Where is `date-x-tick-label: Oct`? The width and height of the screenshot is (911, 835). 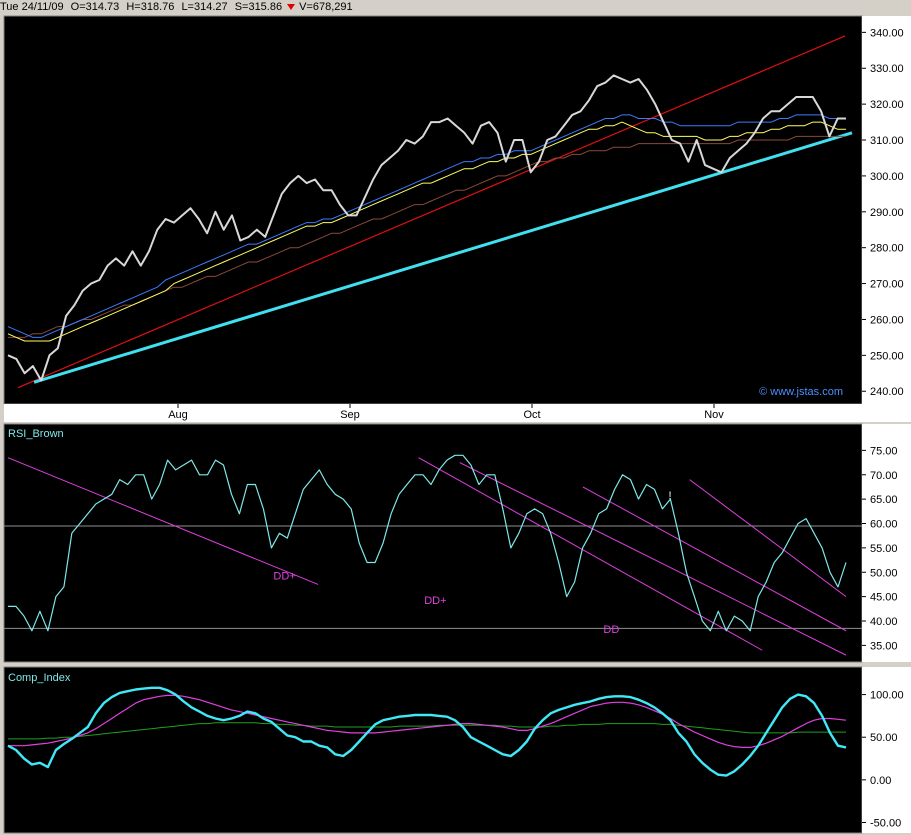 date-x-tick-label: Oct is located at coordinates (531, 415).